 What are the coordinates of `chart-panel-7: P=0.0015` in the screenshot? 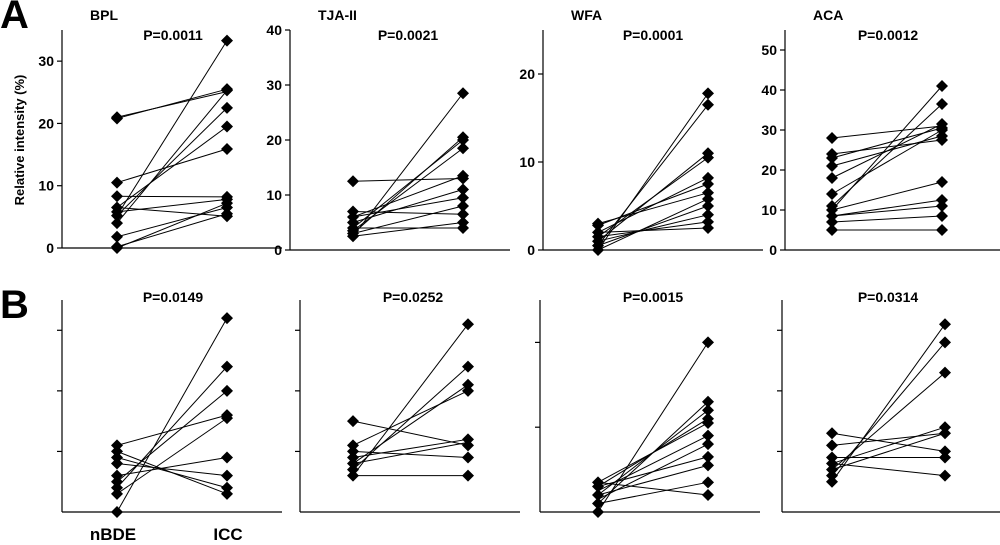 It's located at (647, 403).